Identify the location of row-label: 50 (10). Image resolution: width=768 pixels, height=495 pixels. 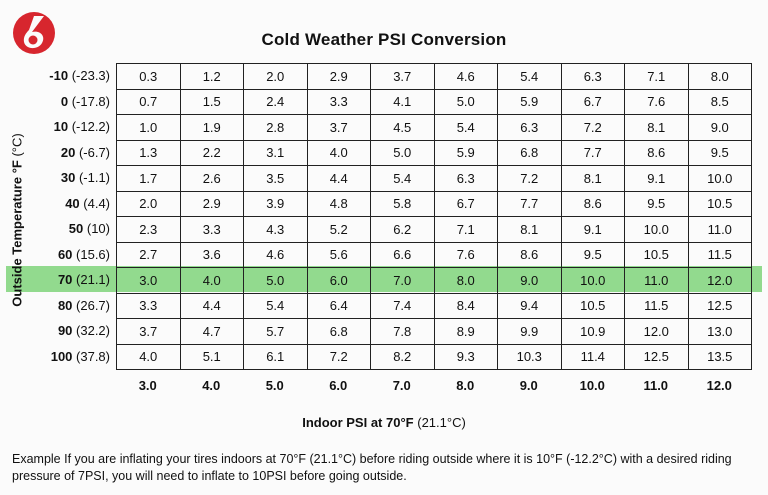
(74, 229).